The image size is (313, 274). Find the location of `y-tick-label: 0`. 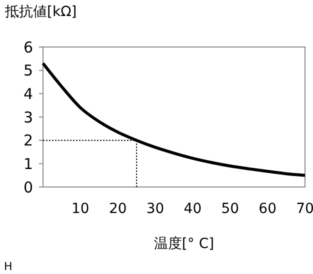

y-tick-label: 0 is located at coordinates (28, 187).